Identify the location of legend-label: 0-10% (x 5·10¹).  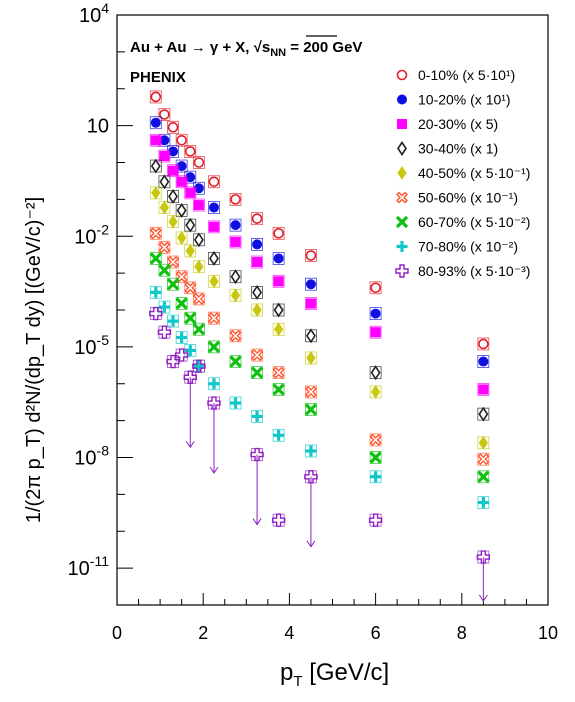
(466, 75).